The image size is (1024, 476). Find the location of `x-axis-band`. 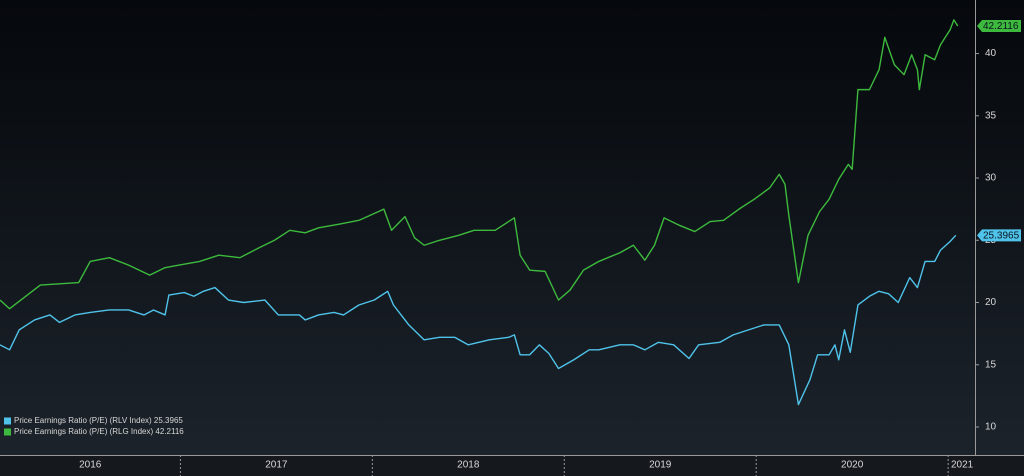

x-axis-band is located at coordinates (512, 465).